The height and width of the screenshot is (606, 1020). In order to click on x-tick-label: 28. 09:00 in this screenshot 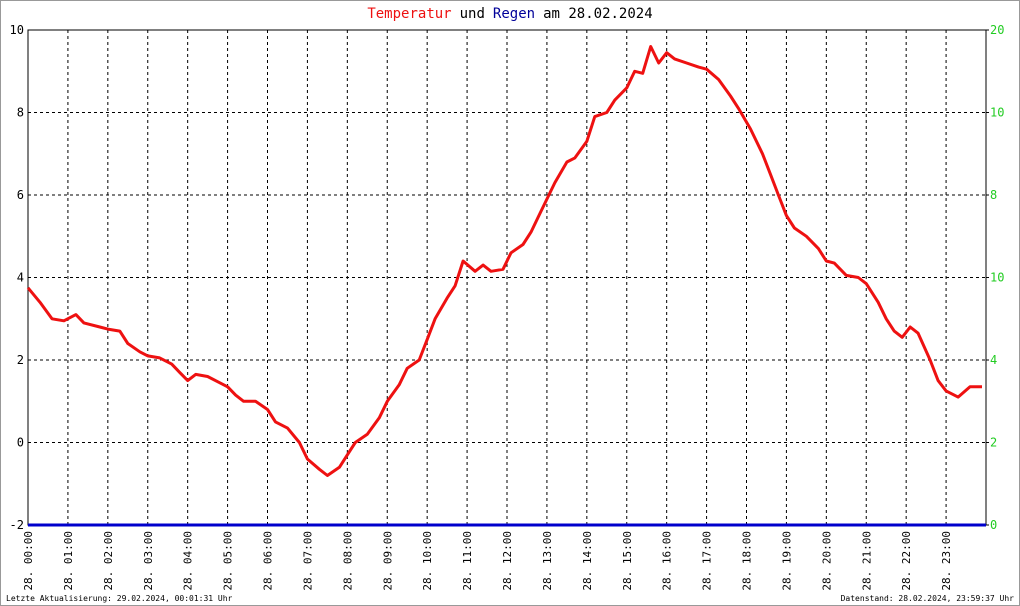, I will do `click(387, 561)`.